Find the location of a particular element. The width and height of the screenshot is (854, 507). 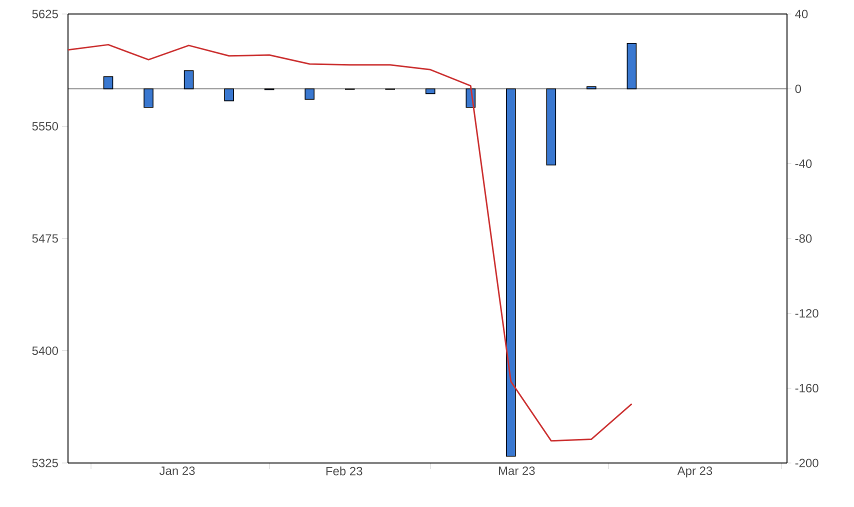

x-tick-label: Feb 23 is located at coordinates (344, 471).